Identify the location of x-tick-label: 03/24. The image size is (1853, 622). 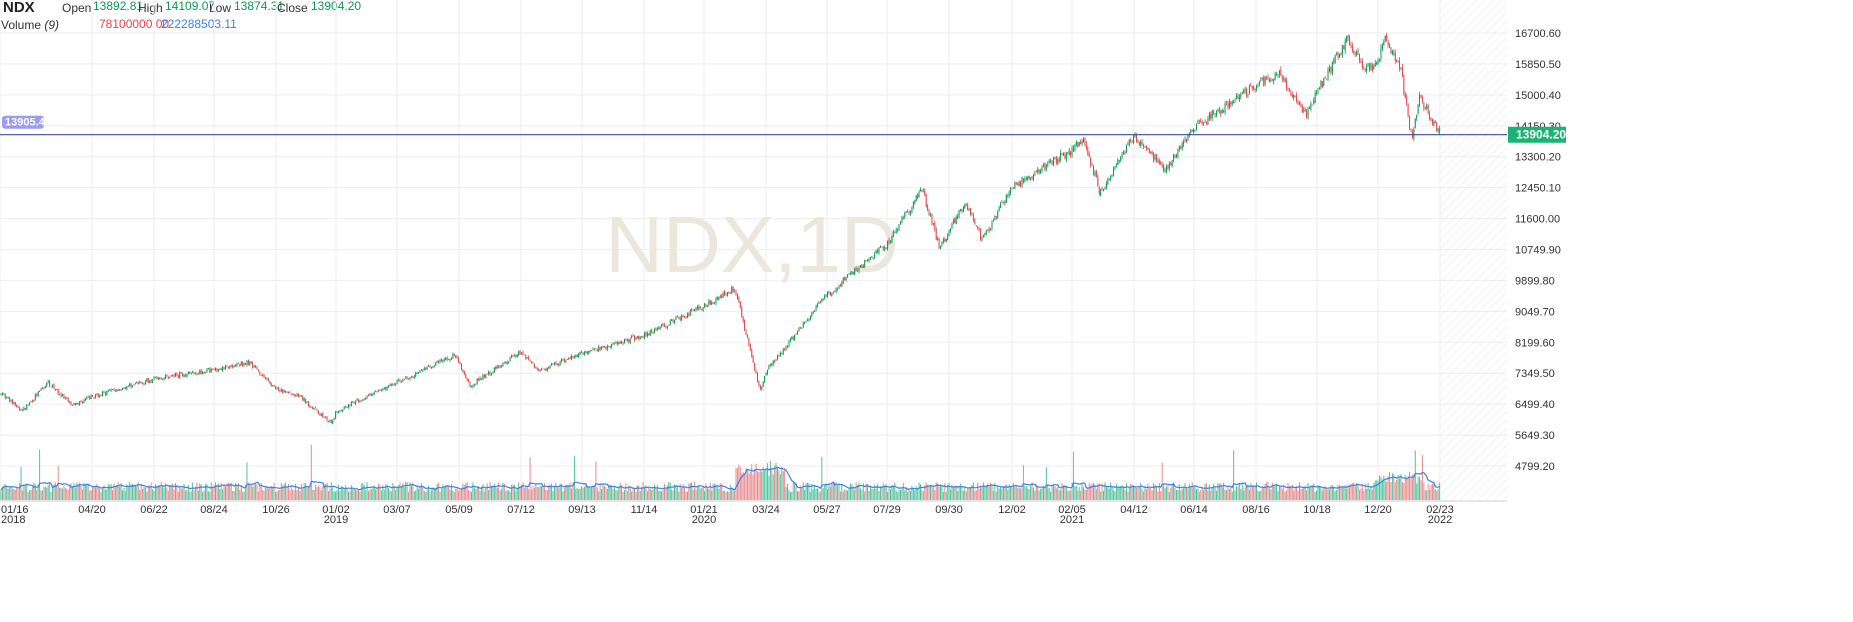
(766, 510).